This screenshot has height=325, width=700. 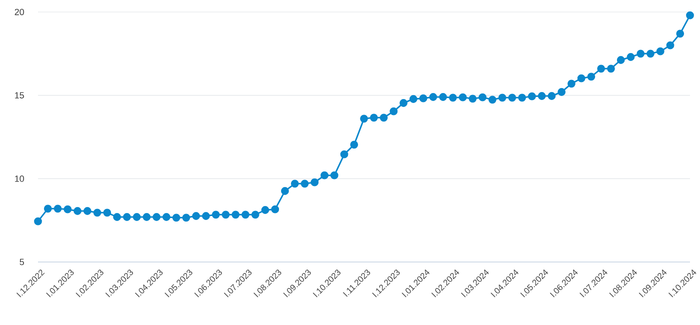 I want to click on y-tick-label: 15, so click(x=19, y=95).